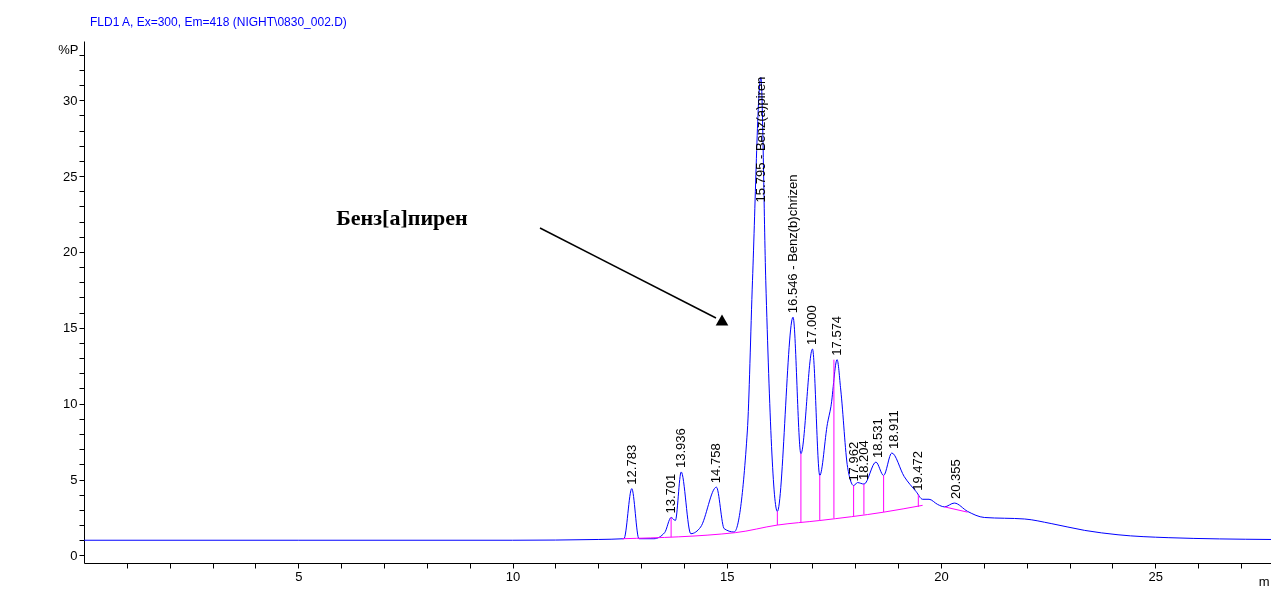 Image resolution: width=1271 pixels, height=589 pixels. I want to click on x-tick-label: 10, so click(513, 576).